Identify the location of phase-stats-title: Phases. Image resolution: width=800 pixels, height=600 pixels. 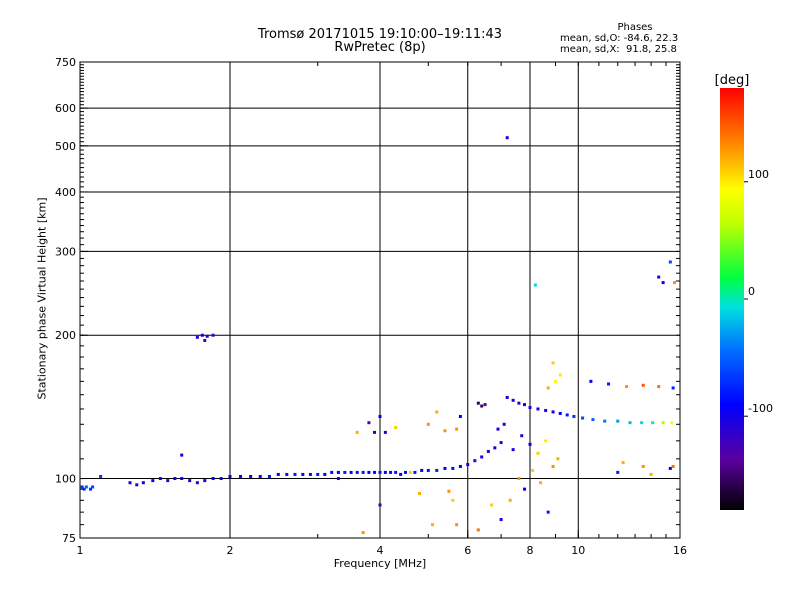
(635, 27).